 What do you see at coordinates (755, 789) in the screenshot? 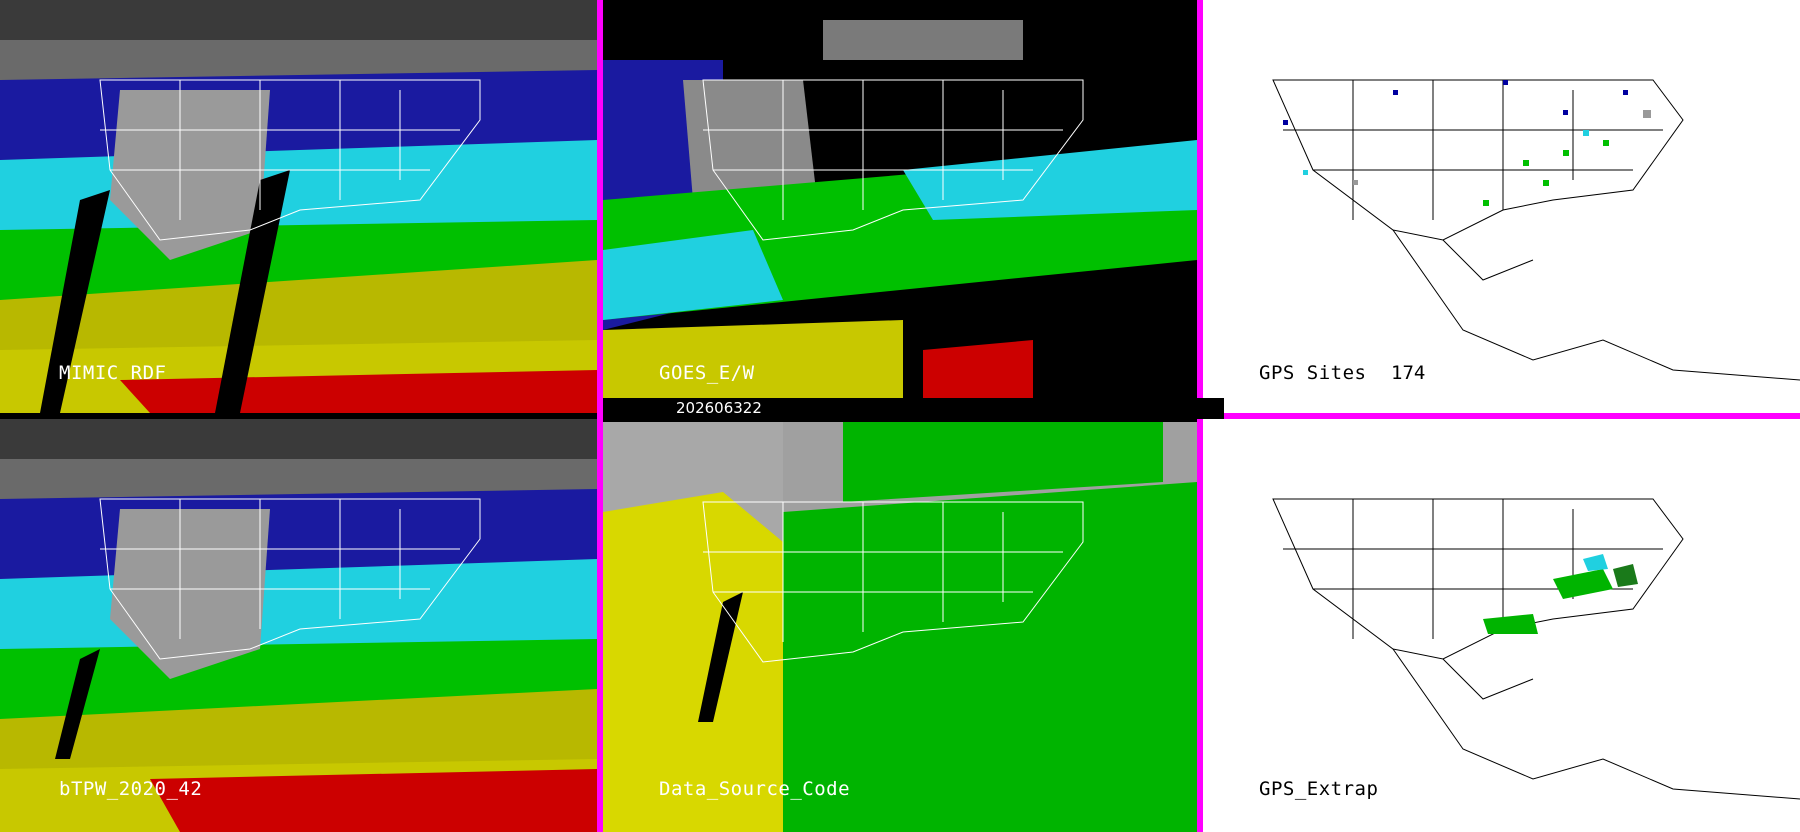
I see `panel-label: Data_Source_Code` at bounding box center [755, 789].